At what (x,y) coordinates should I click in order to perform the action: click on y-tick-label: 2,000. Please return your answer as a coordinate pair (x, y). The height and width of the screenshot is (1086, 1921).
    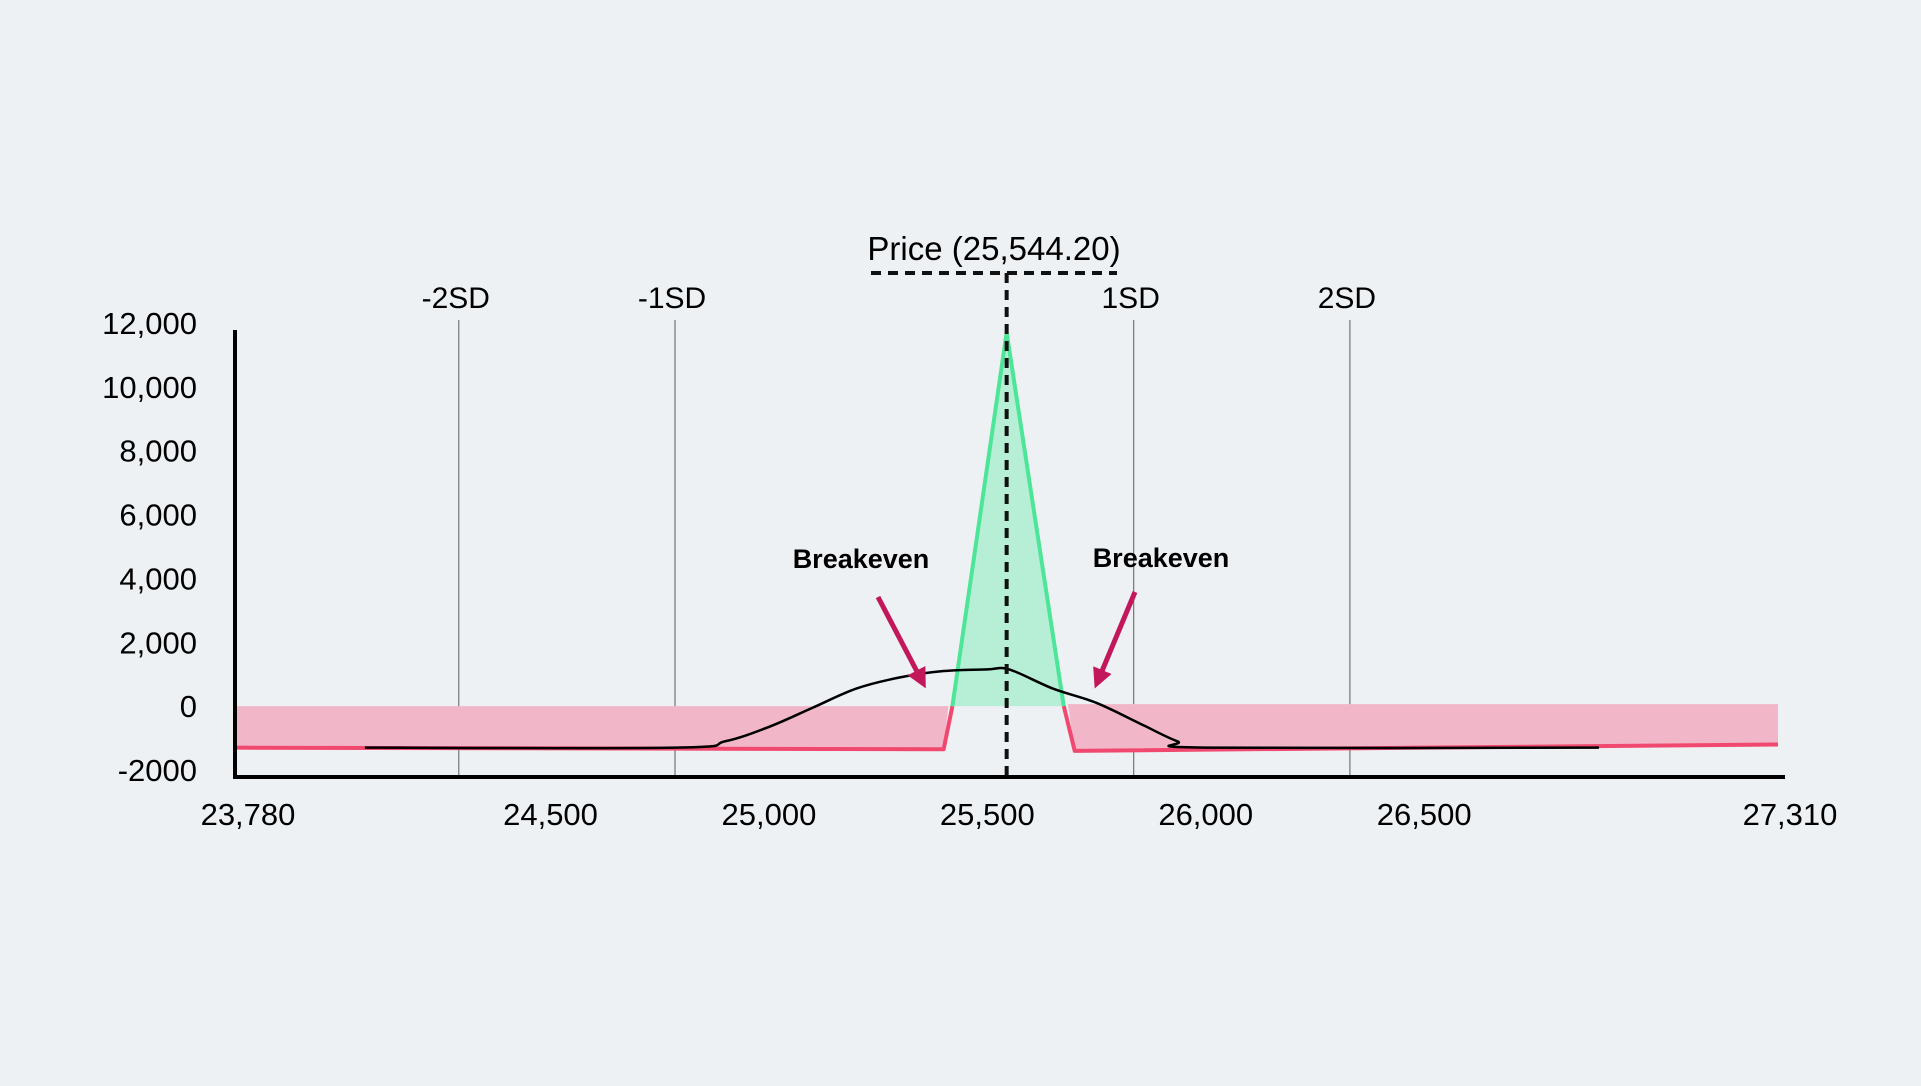
    Looking at the image, I should click on (158, 642).